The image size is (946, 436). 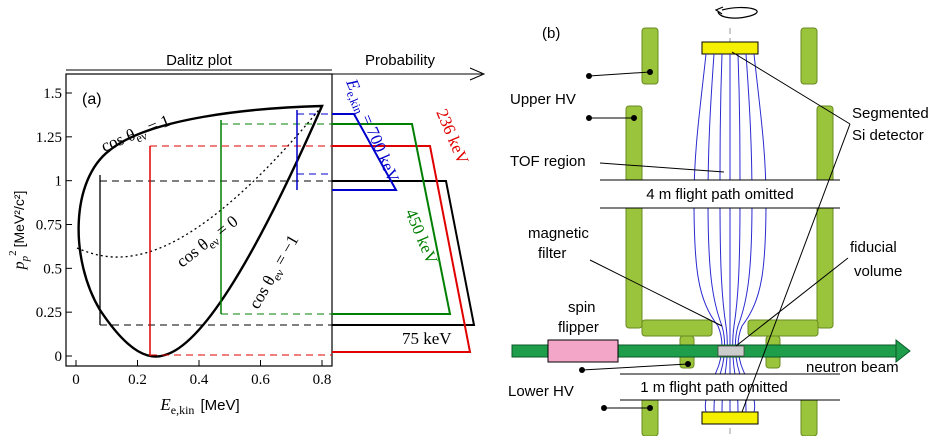 What do you see at coordinates (714, 387) in the screenshot?
I see `flight-path-1m-label: 1 m flight path omitted` at bounding box center [714, 387].